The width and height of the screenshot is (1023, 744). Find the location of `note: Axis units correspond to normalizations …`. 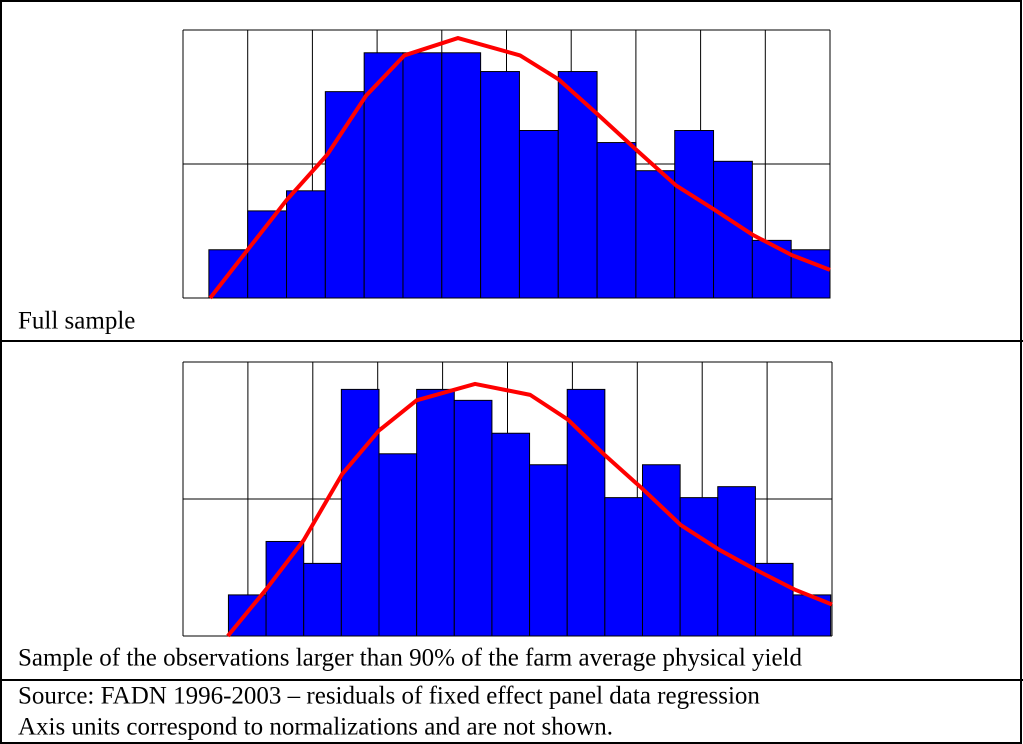

note: Axis units correspond to normalizations … is located at coordinates (315, 727).